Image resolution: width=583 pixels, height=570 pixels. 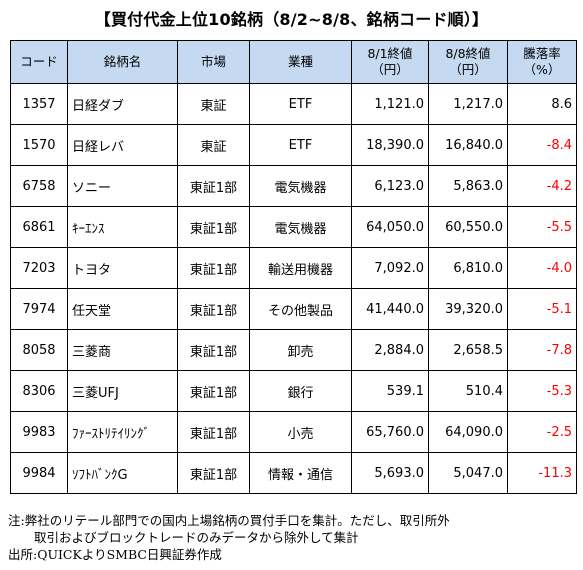 What do you see at coordinates (39, 391) in the screenshot?
I see `cell-code: 8306` at bounding box center [39, 391].